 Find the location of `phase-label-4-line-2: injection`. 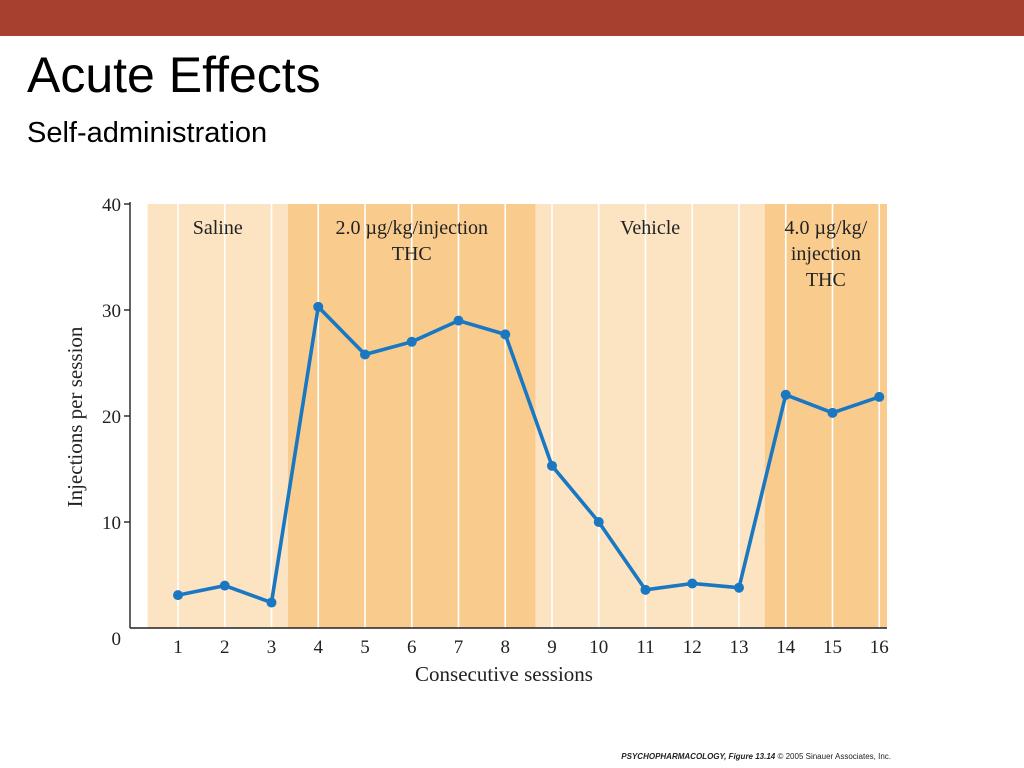

phase-label-4-line-2: injection is located at coordinates (826, 254).